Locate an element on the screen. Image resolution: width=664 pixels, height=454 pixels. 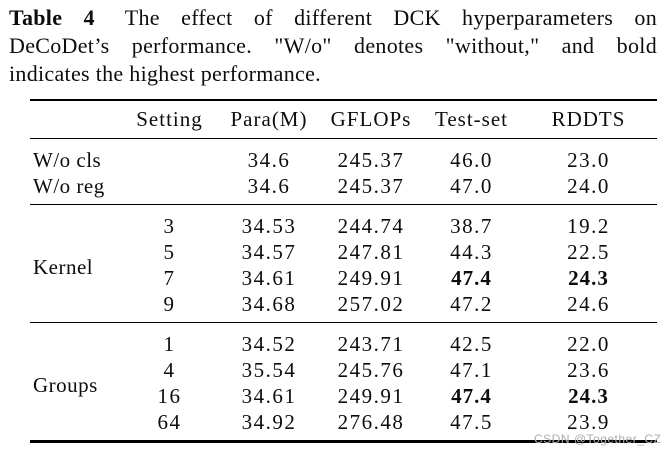
table-row: 7 34.61 249.91 47.4 24.3 is located at coordinates (343, 278).